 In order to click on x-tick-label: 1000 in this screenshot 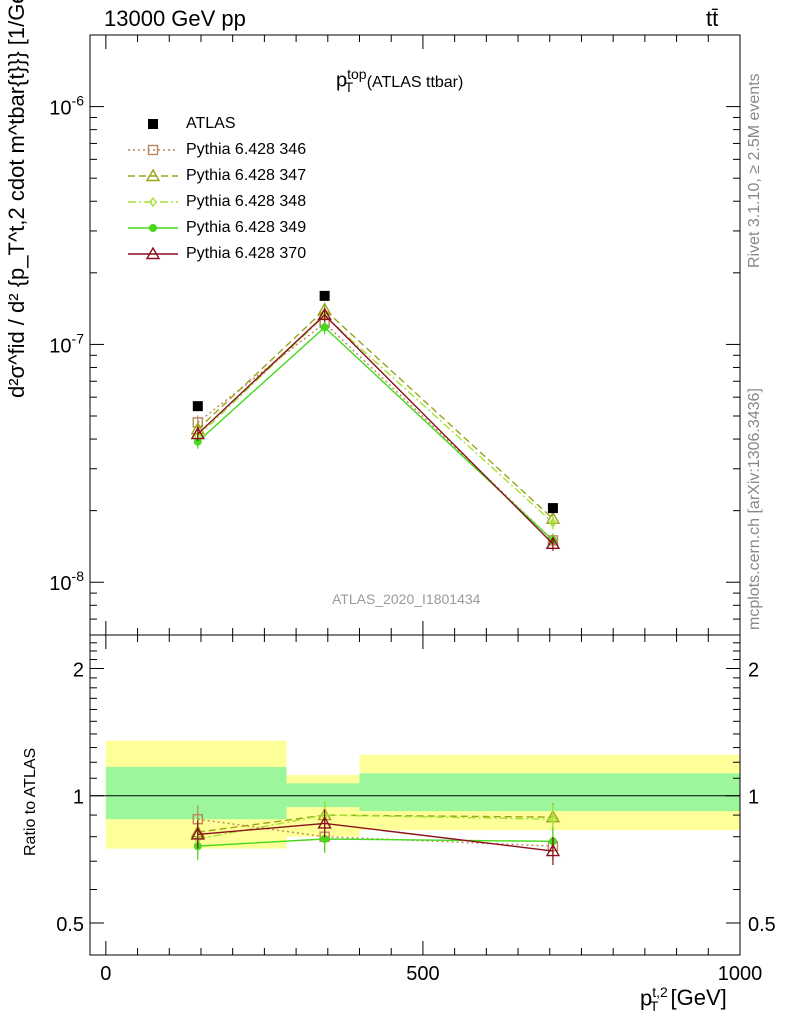, I will do `click(740, 974)`.